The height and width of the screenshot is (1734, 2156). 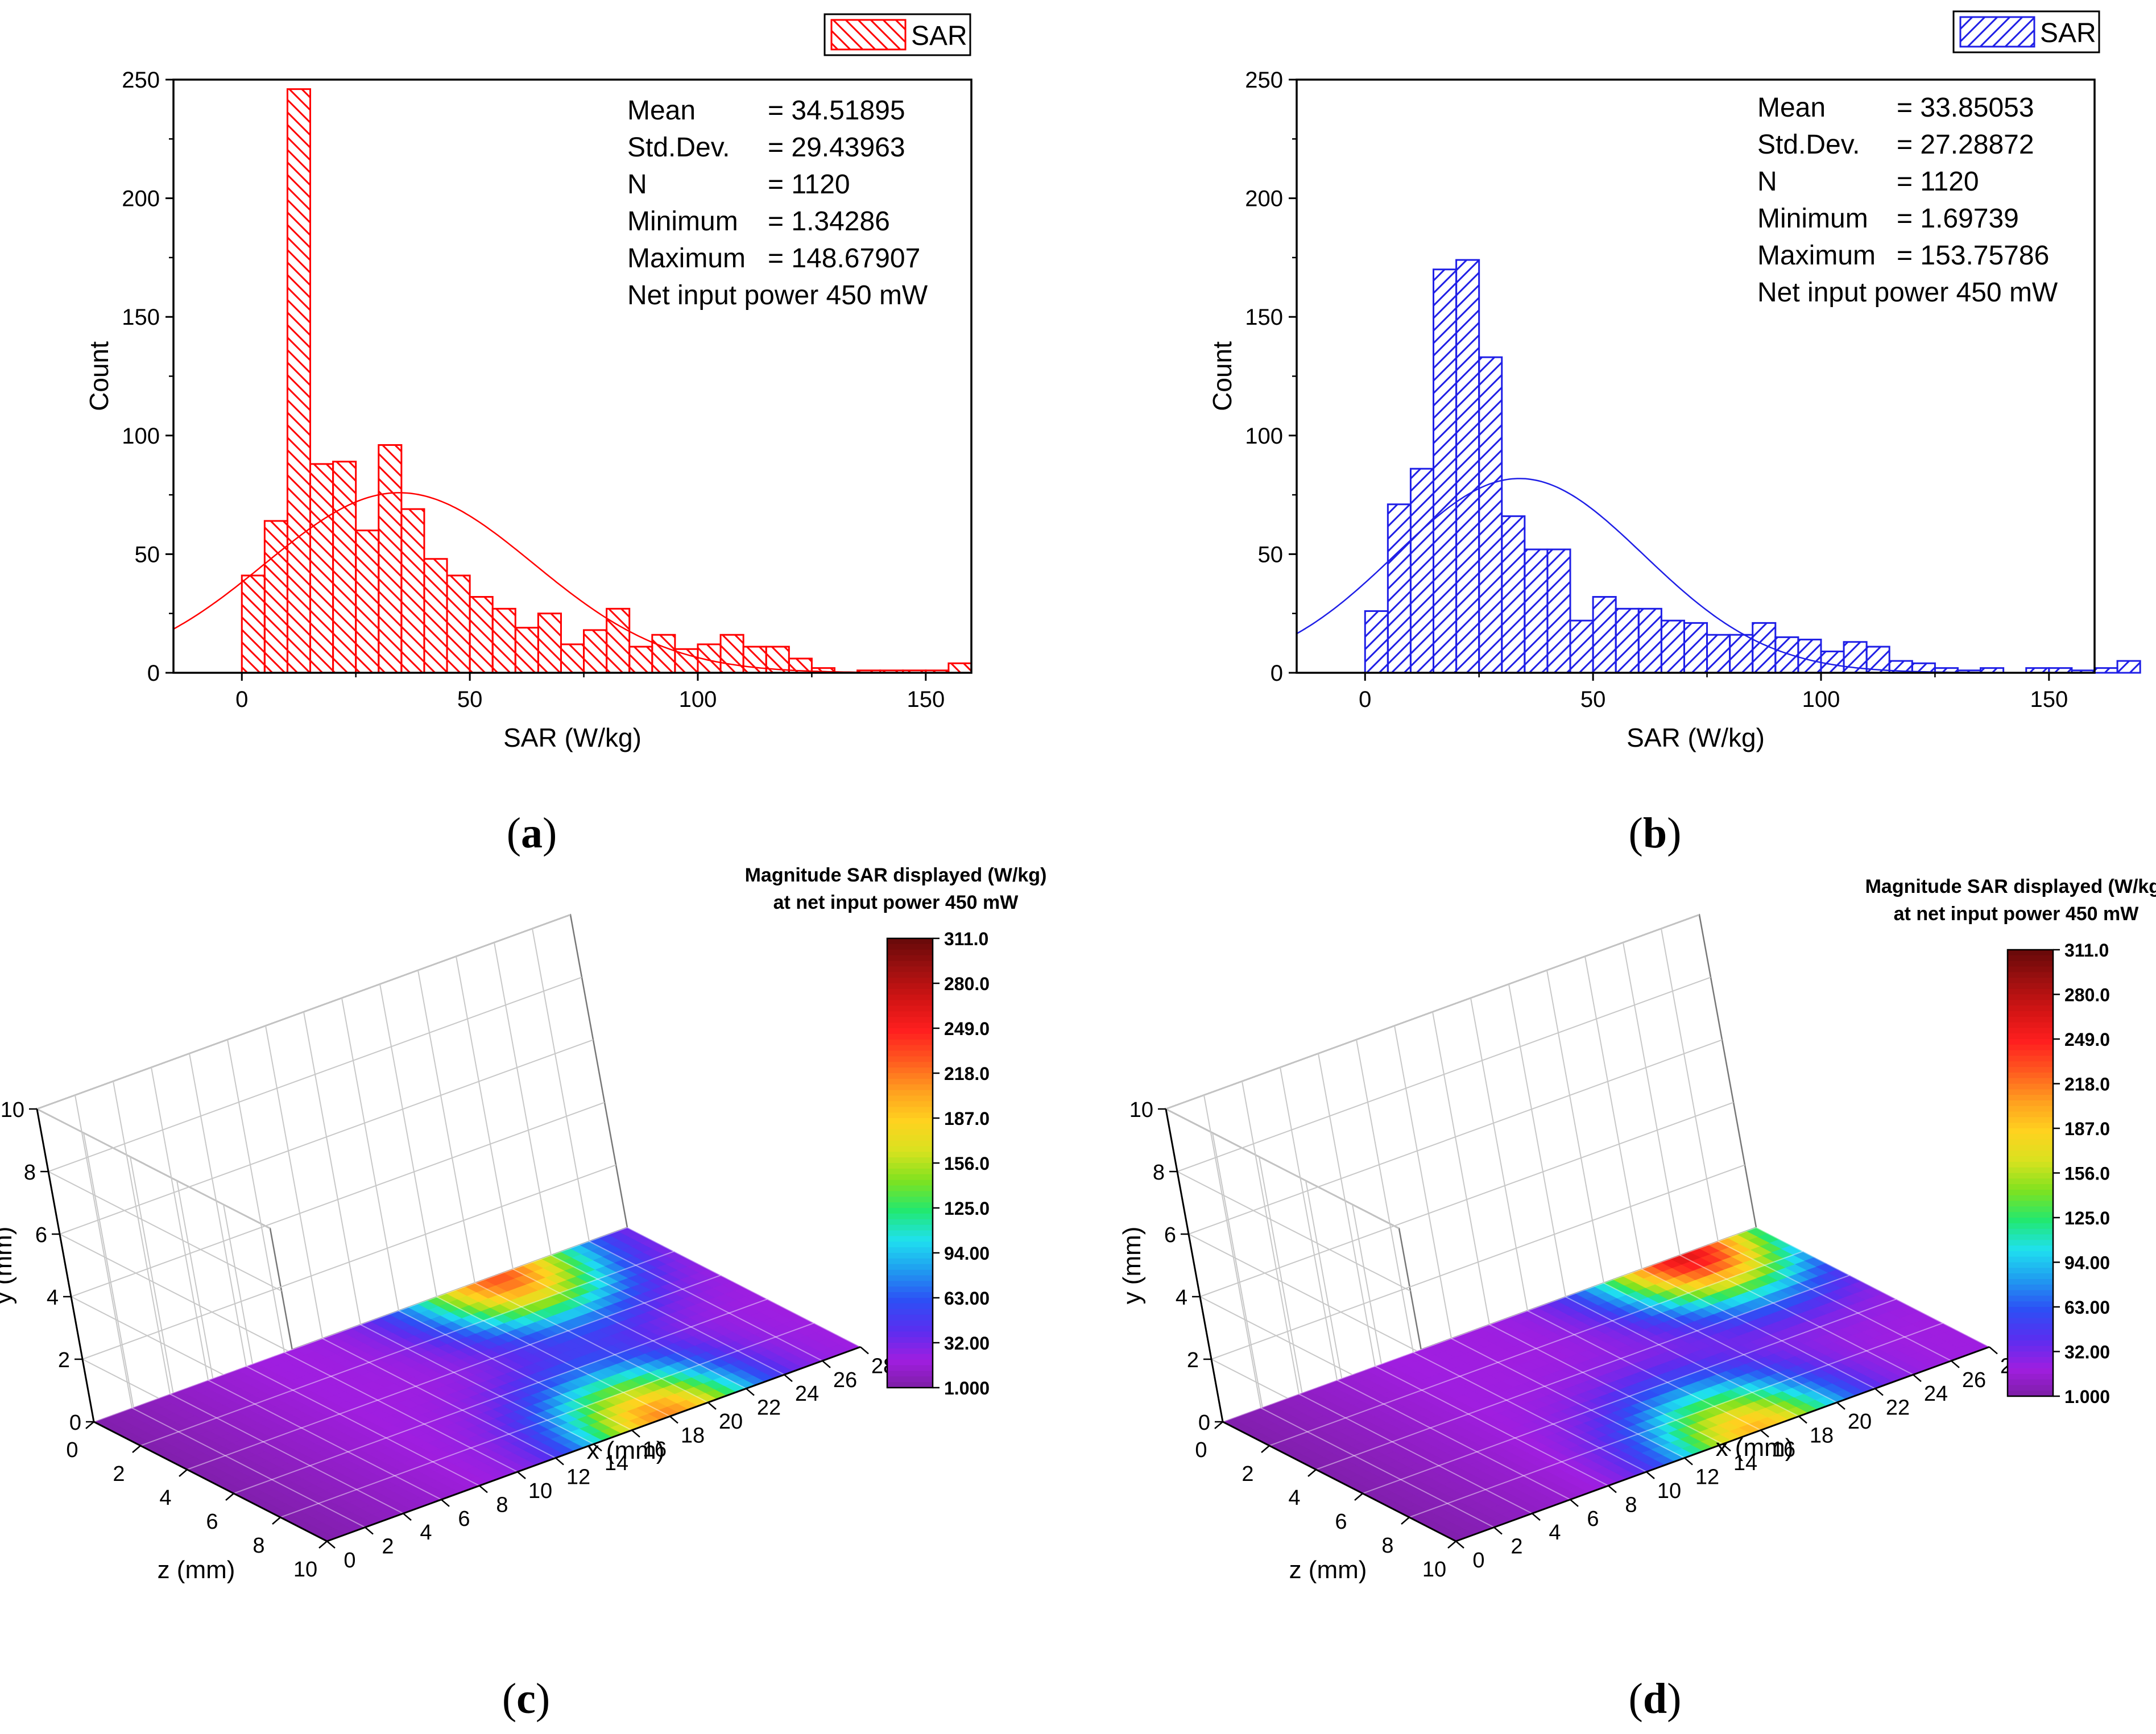 I want to click on z-tick-label: 0, so click(x=1201, y=1450).